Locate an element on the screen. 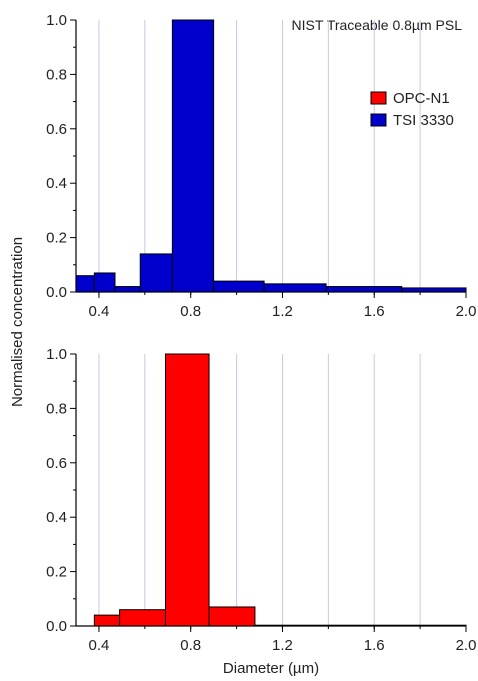  x-axis-title: Diameter (µm) is located at coordinates (271, 668).